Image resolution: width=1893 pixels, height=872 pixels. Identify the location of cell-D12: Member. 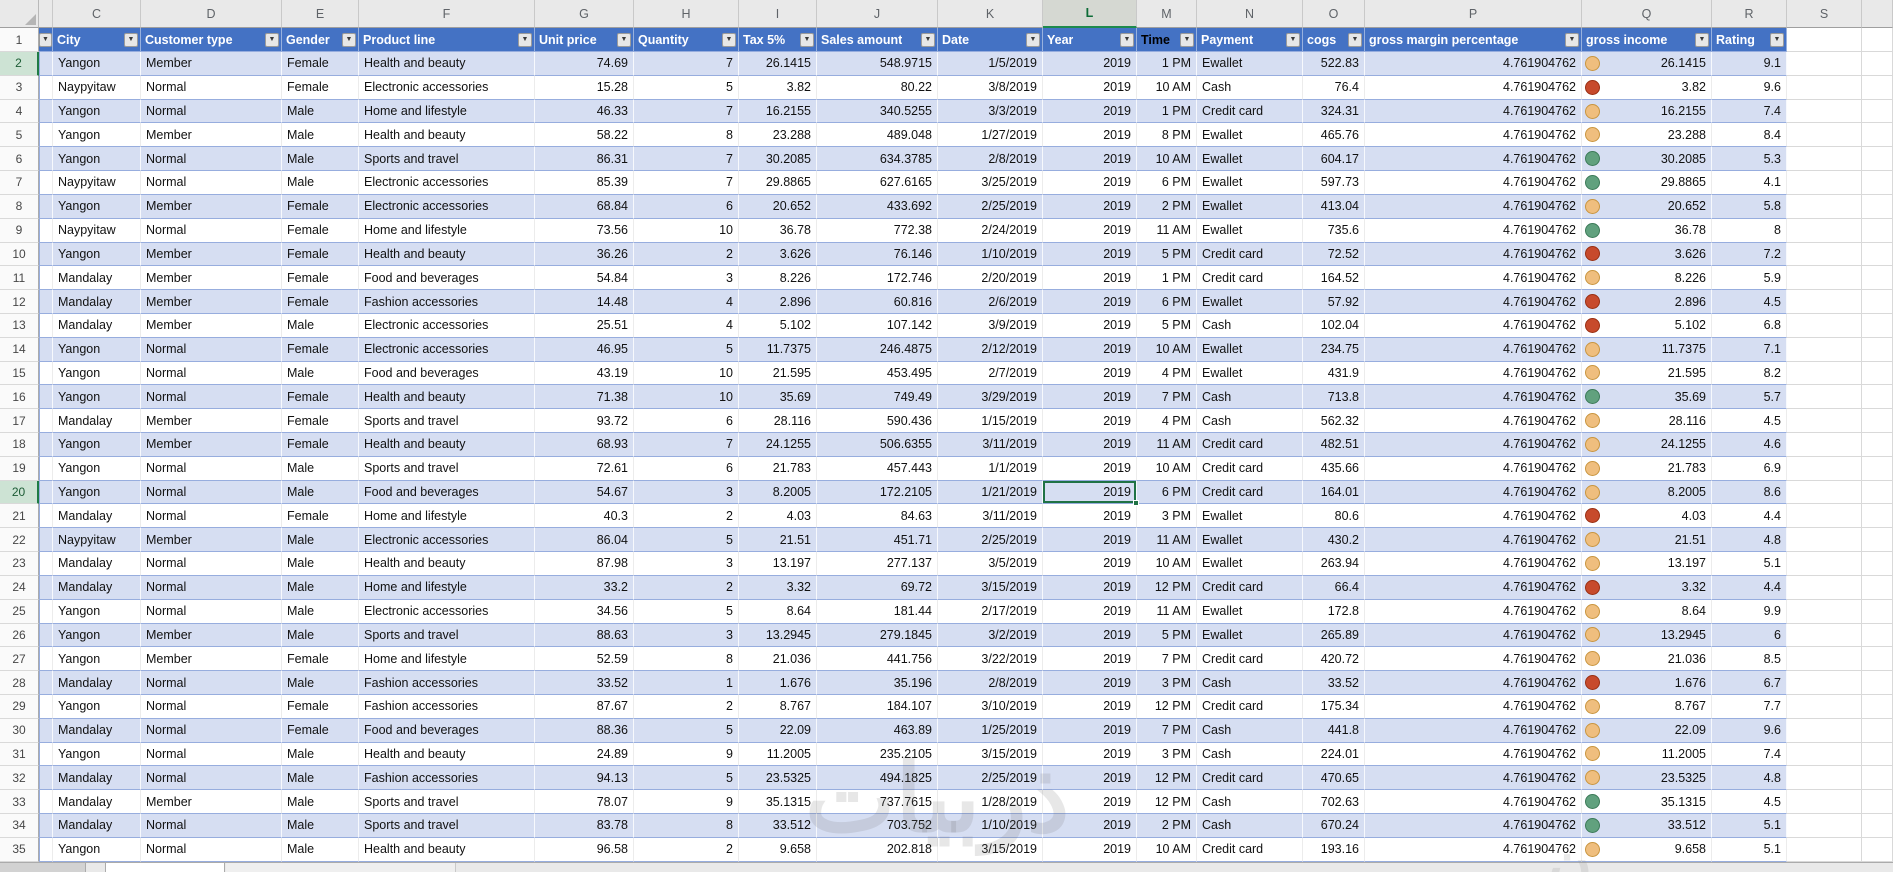
(211, 302).